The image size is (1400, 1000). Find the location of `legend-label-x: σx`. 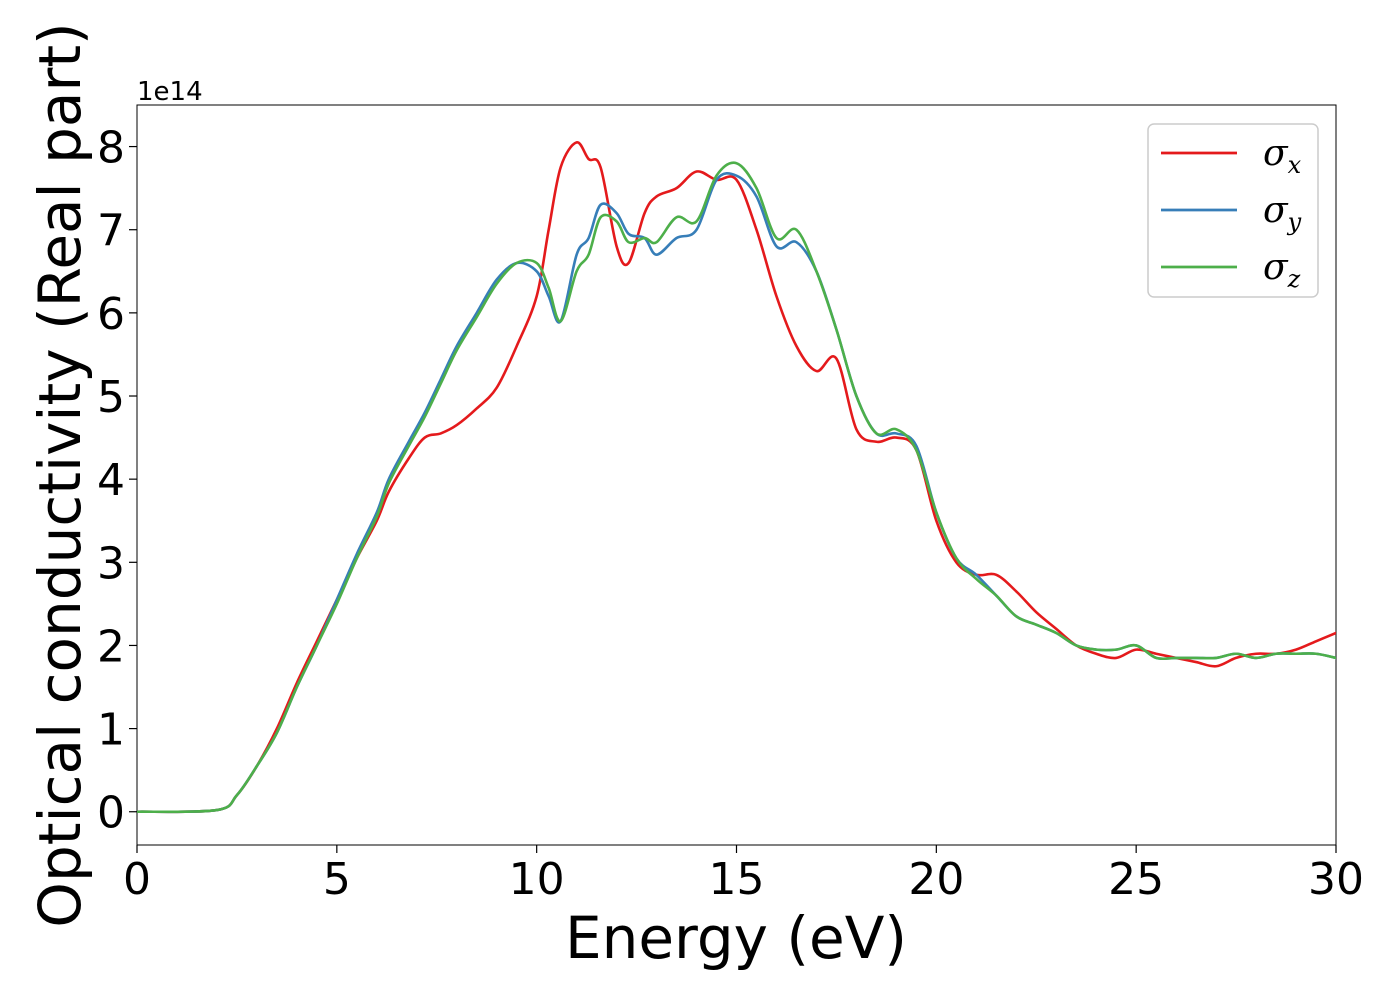

legend-label-x: σx is located at coordinates (1282, 156).